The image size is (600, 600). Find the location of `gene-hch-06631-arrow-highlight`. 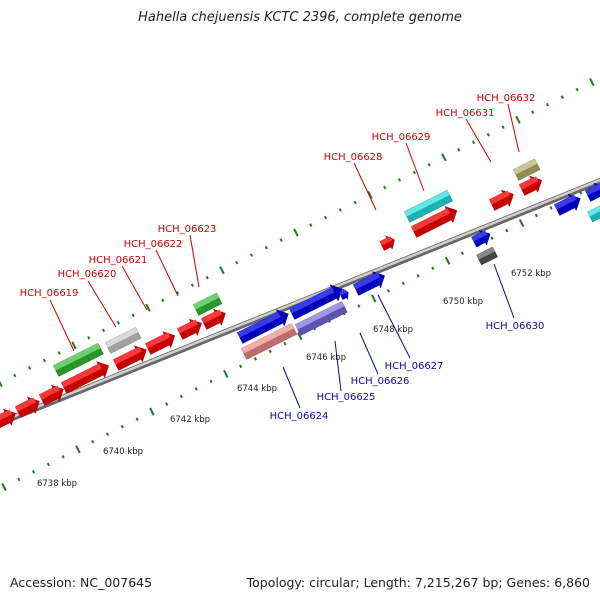

gene-hch-06631-arrow-highlight is located at coordinates (499, 197).